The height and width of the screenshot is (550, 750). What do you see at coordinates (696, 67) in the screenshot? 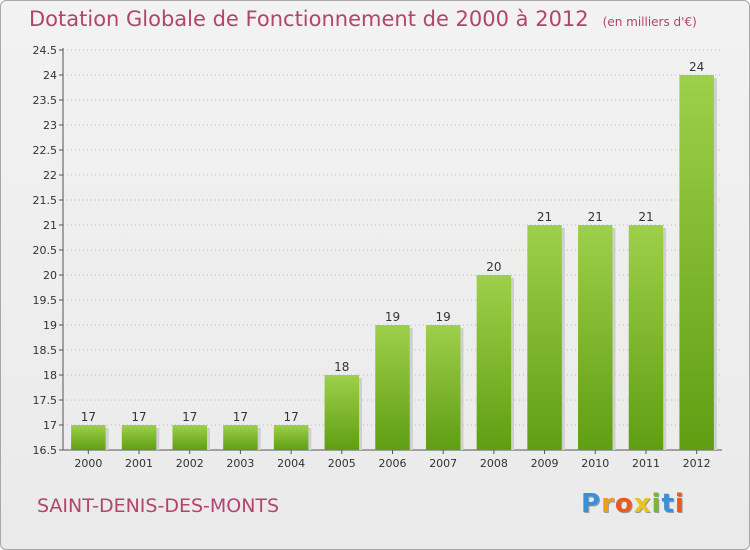
I see `value-label: 24` at bounding box center [696, 67].